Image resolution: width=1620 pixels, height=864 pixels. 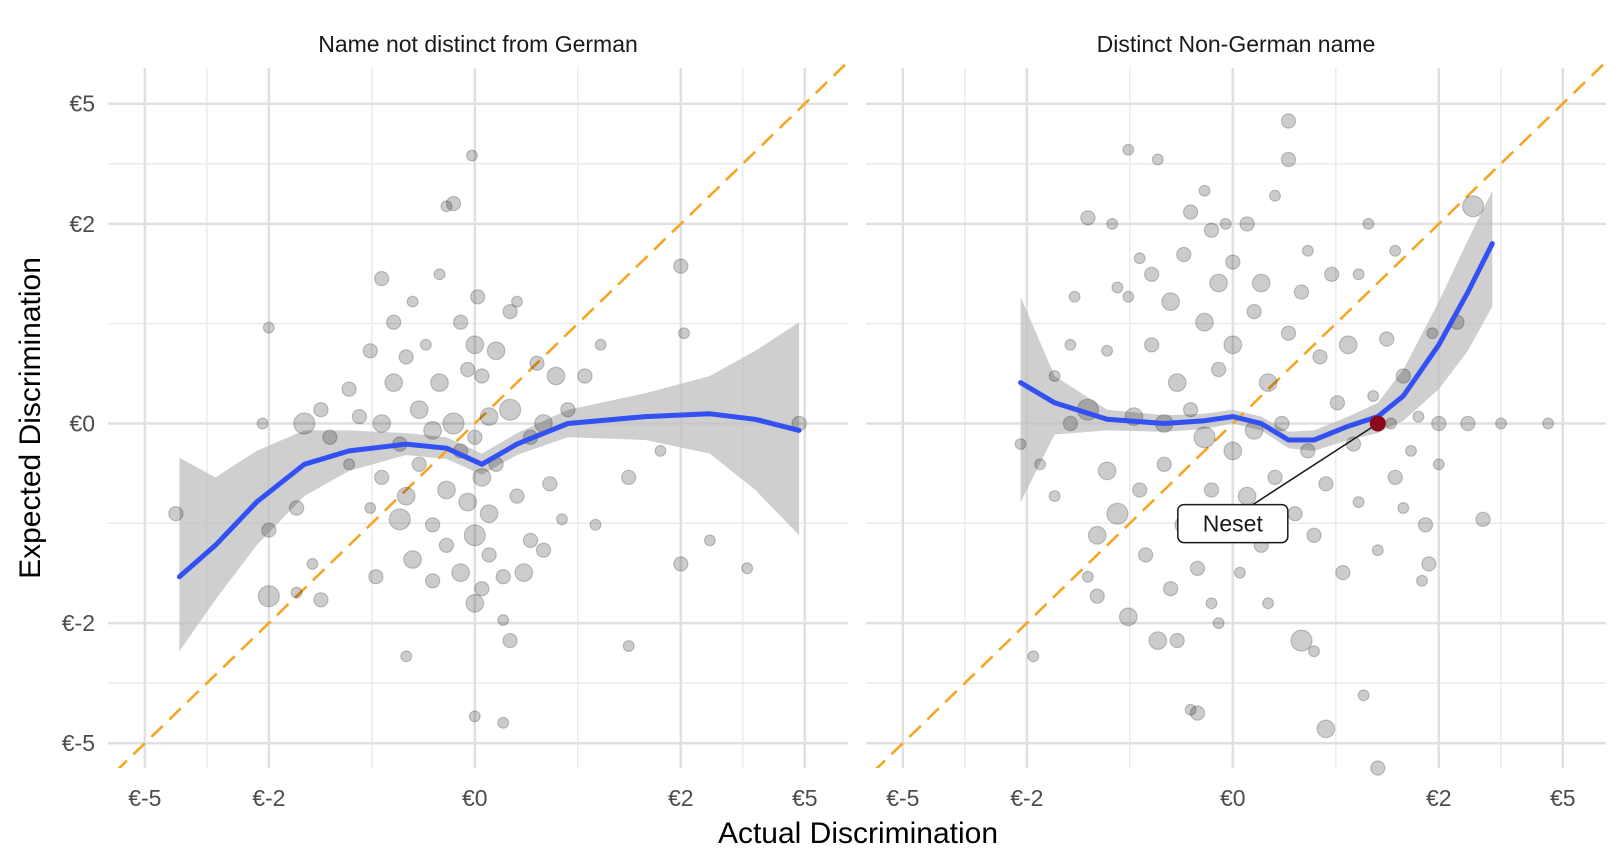 I want to click on confidence-band, so click(x=489, y=487).